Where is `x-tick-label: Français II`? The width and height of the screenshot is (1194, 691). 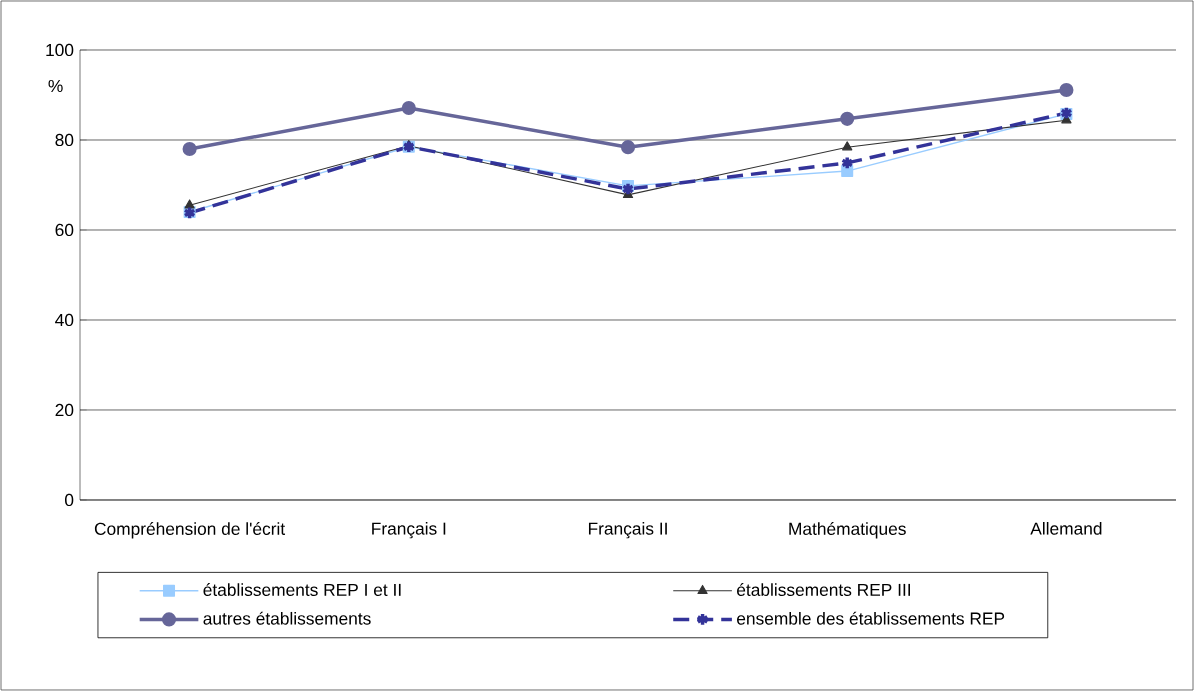
x-tick-label: Français II is located at coordinates (627, 530).